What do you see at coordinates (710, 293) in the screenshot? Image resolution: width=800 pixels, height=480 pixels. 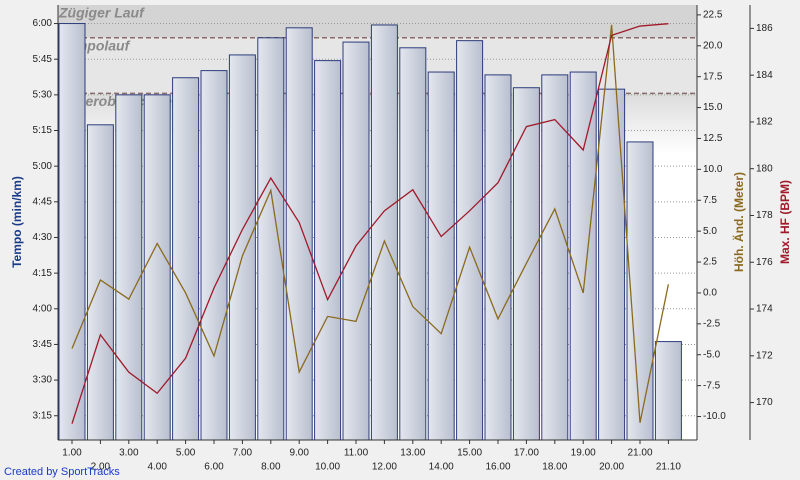 I see `y2ticks-label: 0.0` at bounding box center [710, 293].